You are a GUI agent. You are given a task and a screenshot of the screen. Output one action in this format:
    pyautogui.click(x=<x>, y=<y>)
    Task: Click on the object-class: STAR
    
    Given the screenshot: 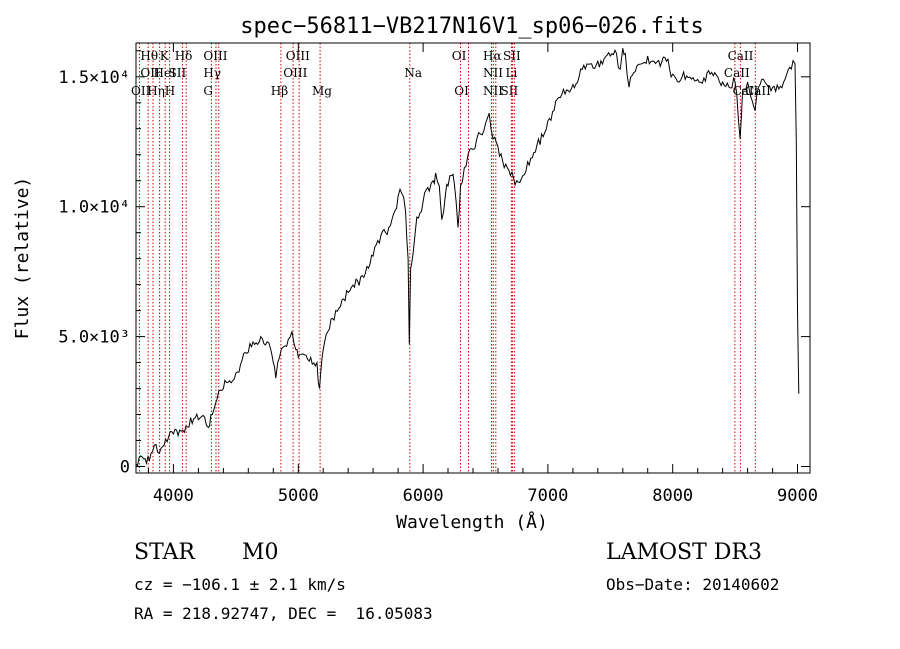 What is the action you would take?
    pyautogui.click(x=164, y=552)
    